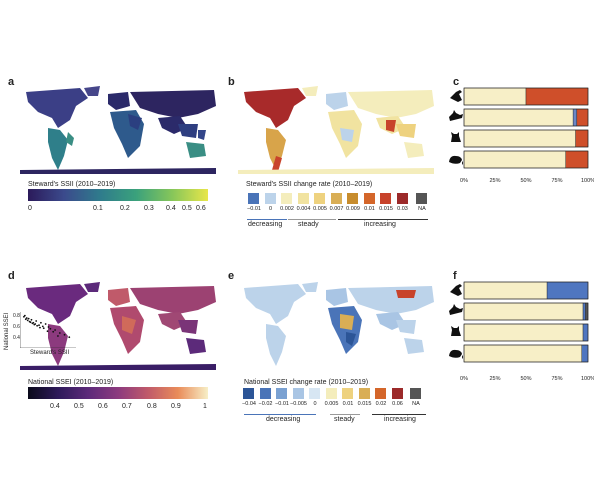 The height and width of the screenshot is (500, 600). I want to click on legend-swatch-label: 0.004, so click(303, 209).